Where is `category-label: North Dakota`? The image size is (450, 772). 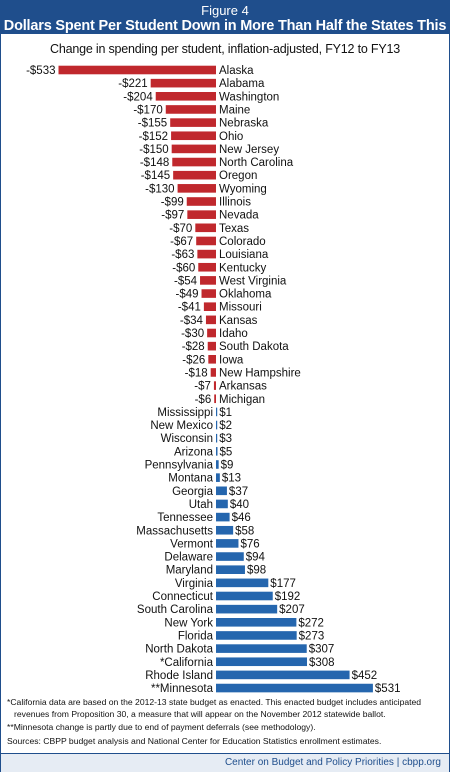
category-label: North Dakota is located at coordinates (179, 650).